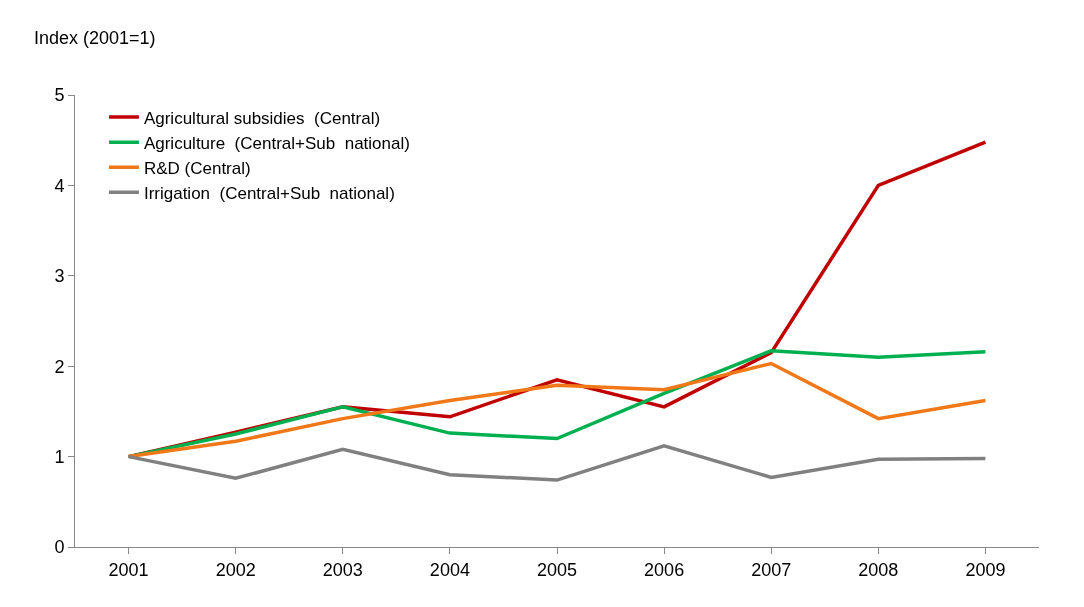 The width and height of the screenshot is (1084, 607). Describe the element at coordinates (276, 143) in the screenshot. I see `legend-label: Agriculture (Central+Sub national)` at that location.